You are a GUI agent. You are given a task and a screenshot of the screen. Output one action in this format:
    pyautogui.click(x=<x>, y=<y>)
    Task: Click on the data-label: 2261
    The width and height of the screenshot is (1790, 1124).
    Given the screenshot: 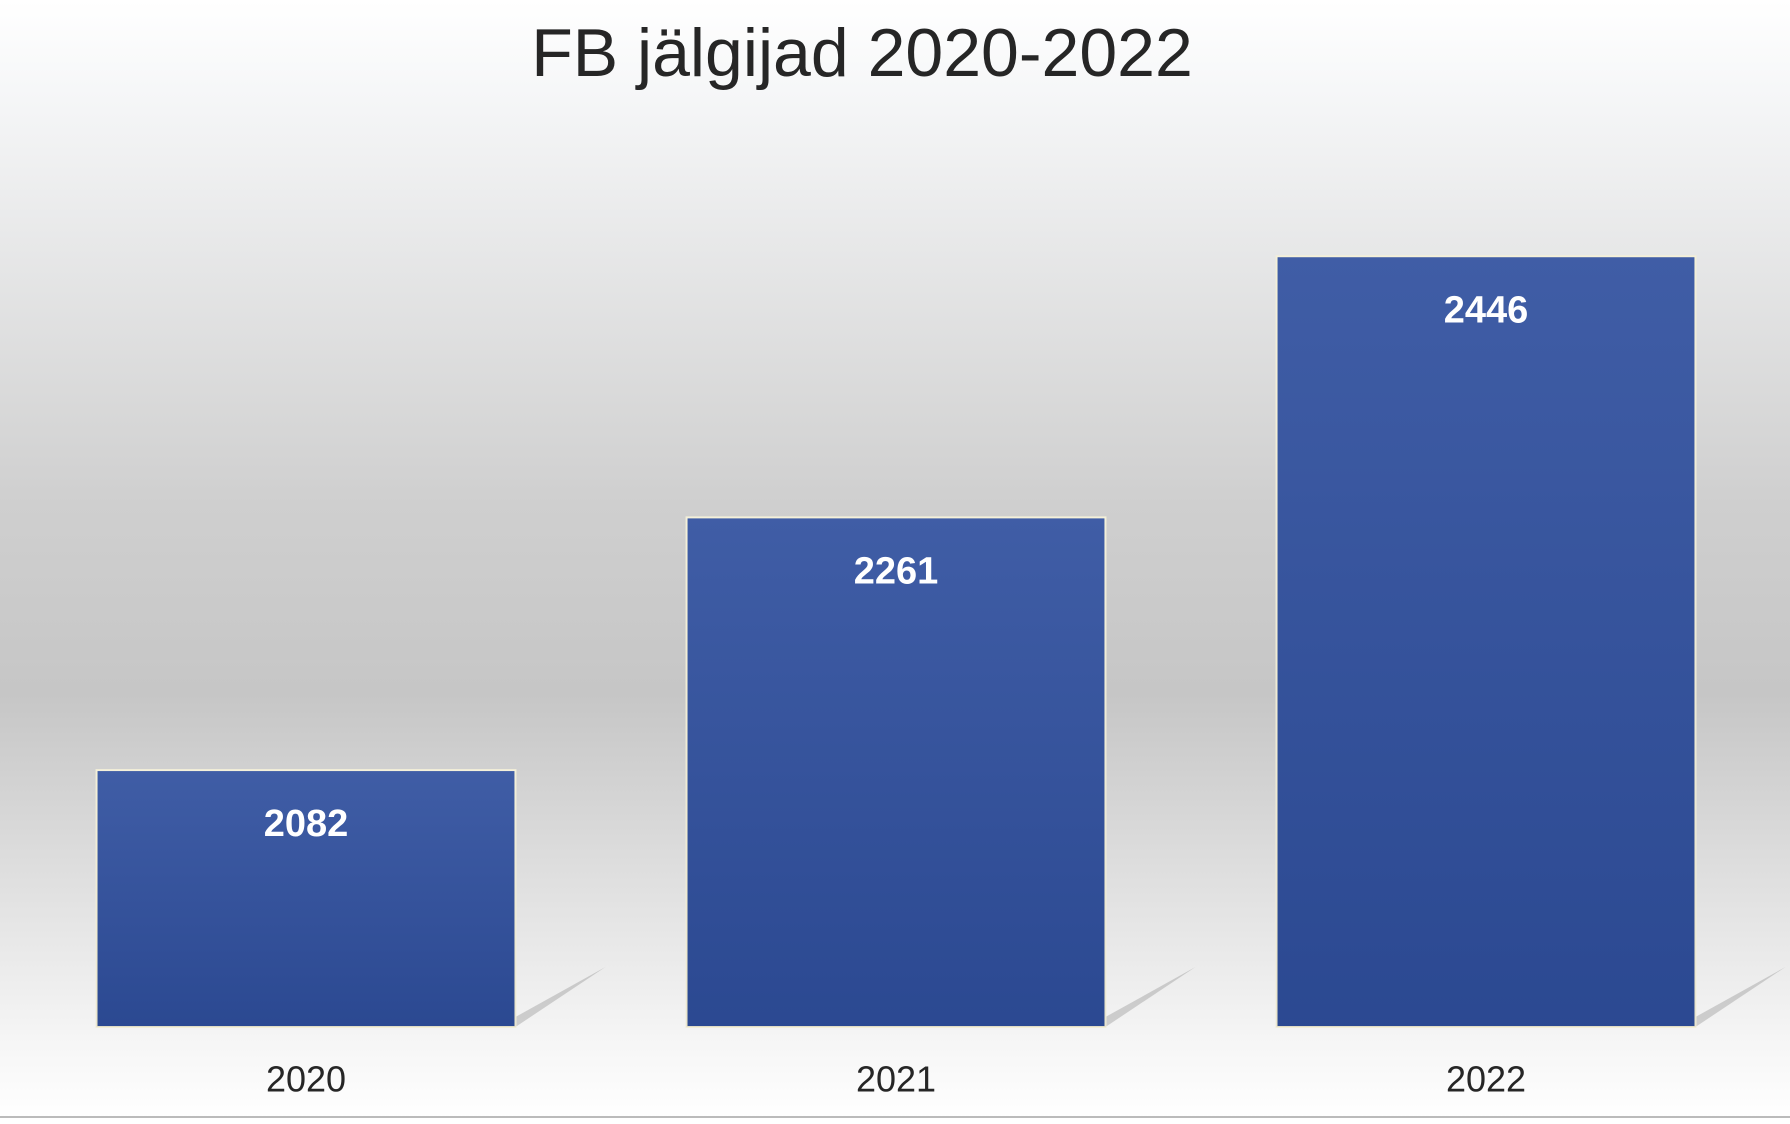 What is the action you would take?
    pyautogui.click(x=896, y=571)
    